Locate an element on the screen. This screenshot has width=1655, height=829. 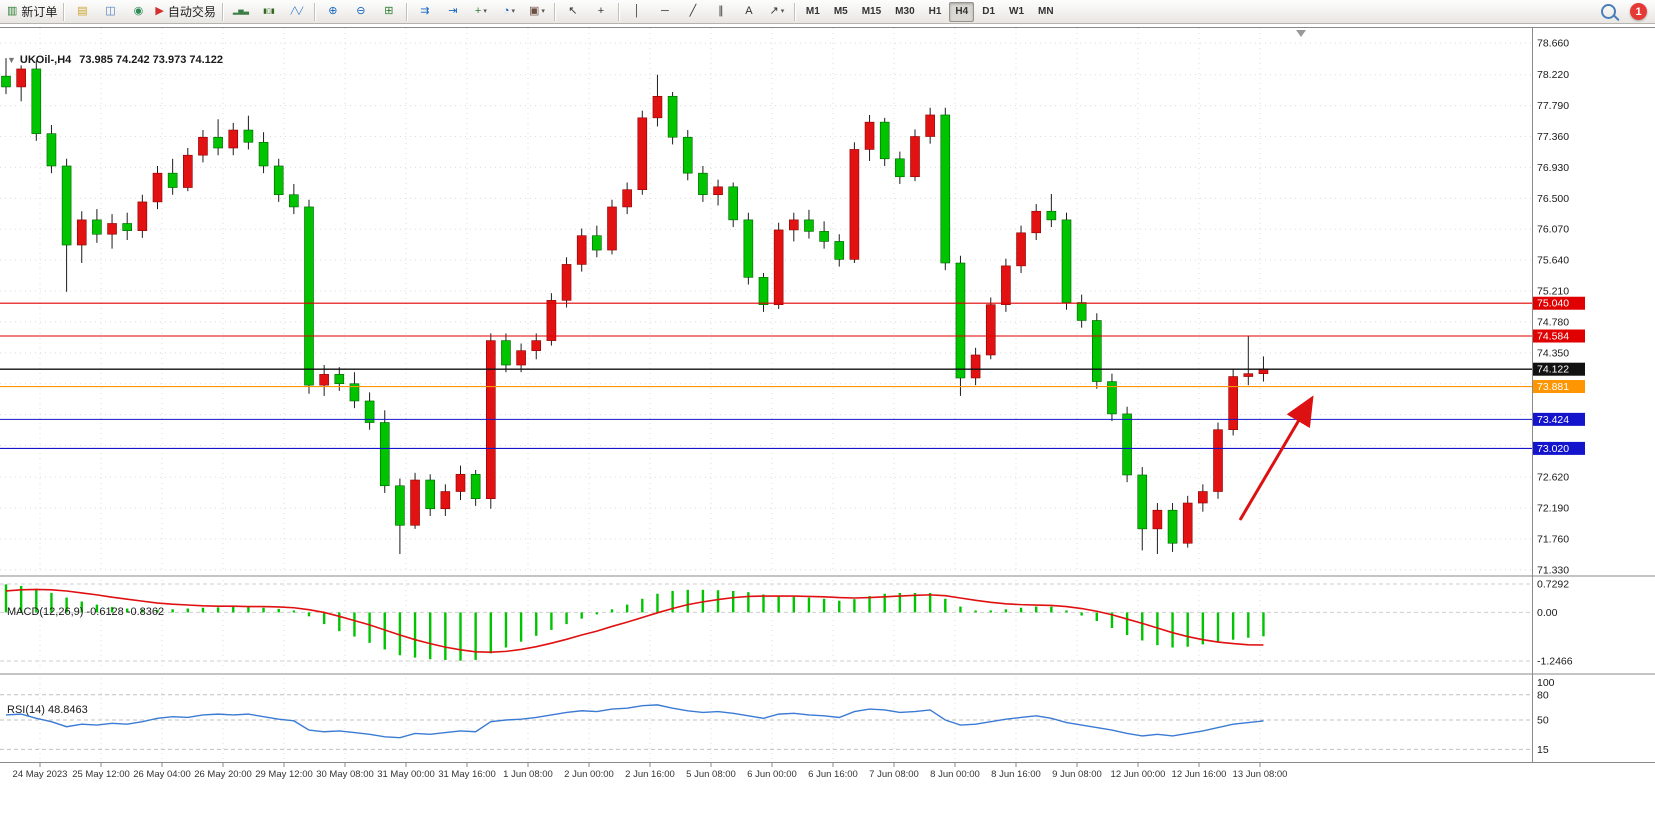
tf-button-M1: M1 is located at coordinates (812, 11).